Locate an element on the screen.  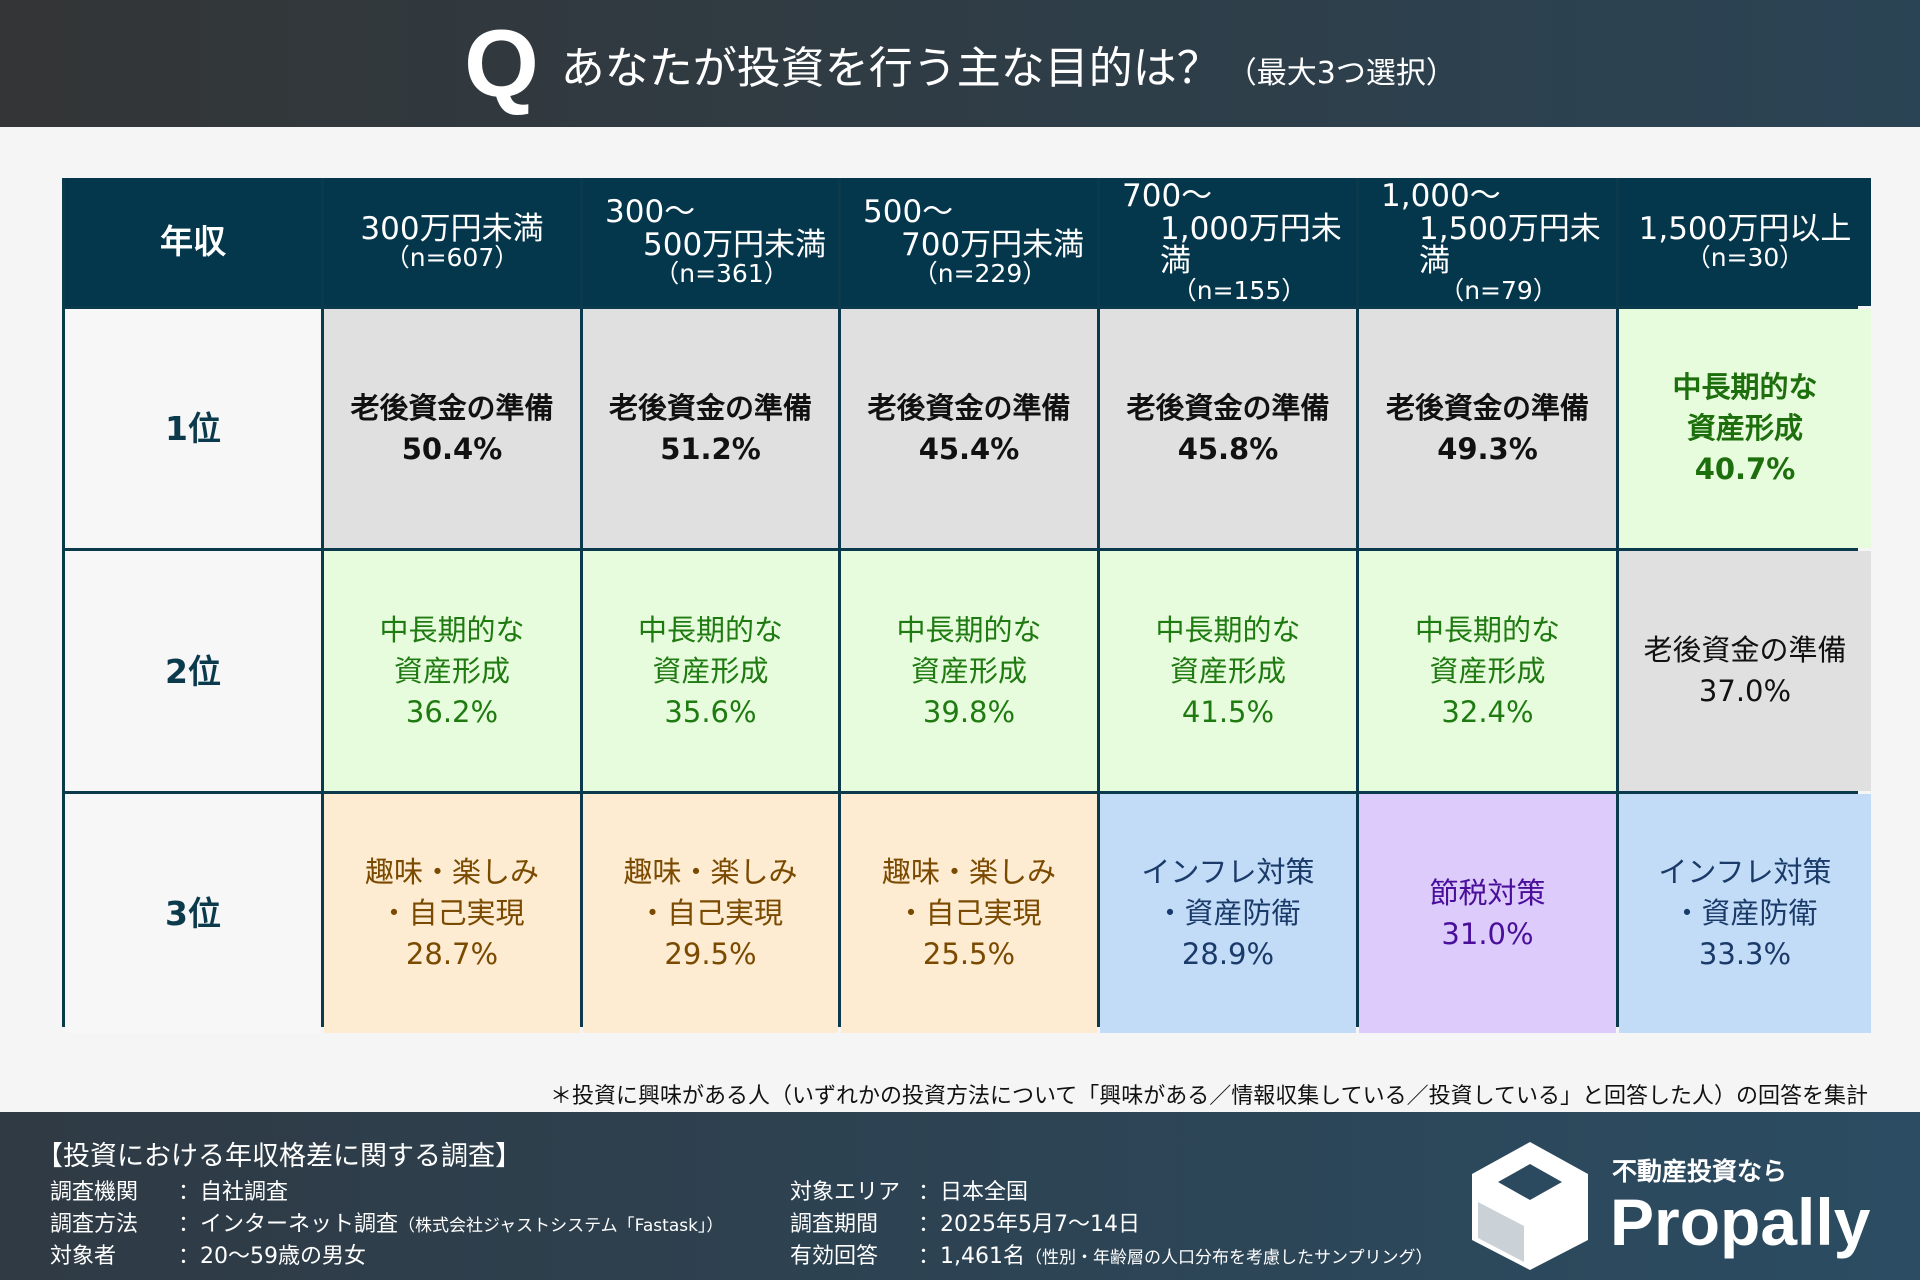
detail-key: 対象エリア is located at coordinates (845, 1192).